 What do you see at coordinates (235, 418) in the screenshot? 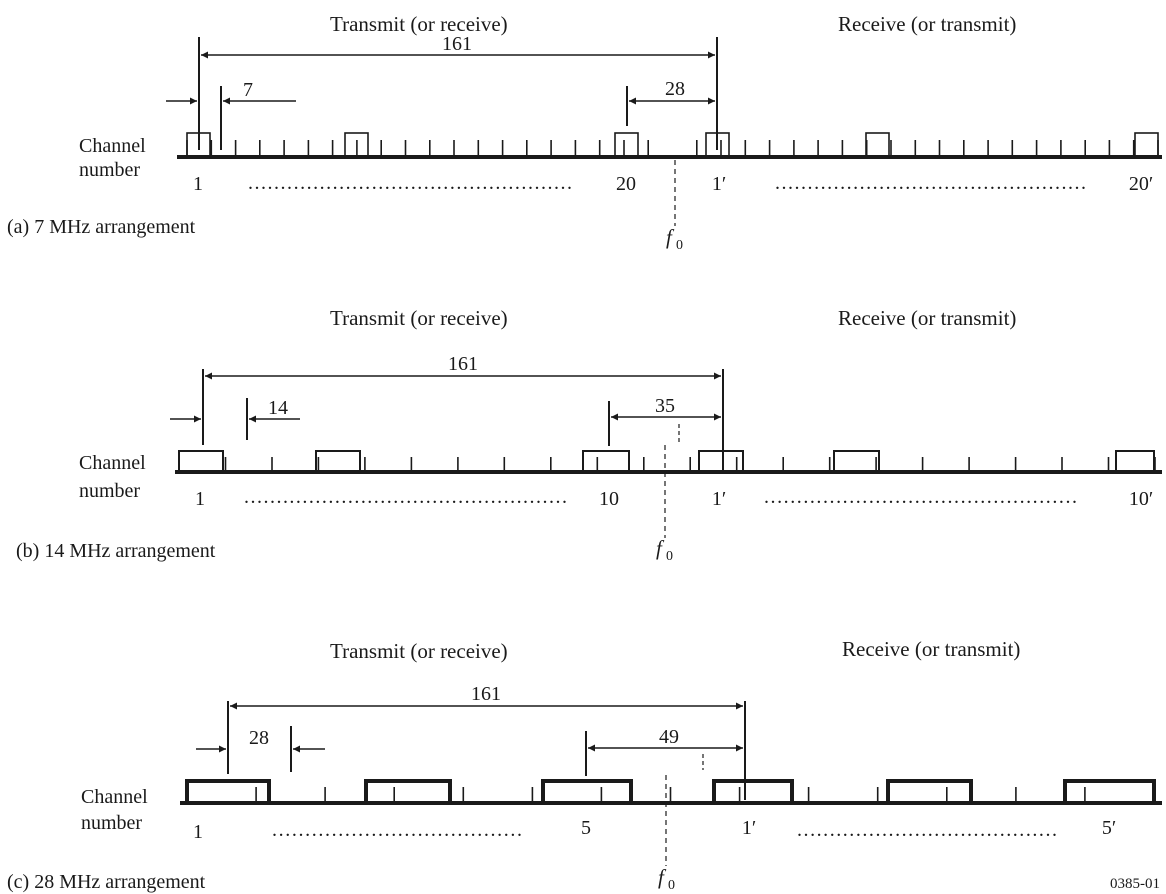
I see `spacing-dimension: 14` at bounding box center [235, 418].